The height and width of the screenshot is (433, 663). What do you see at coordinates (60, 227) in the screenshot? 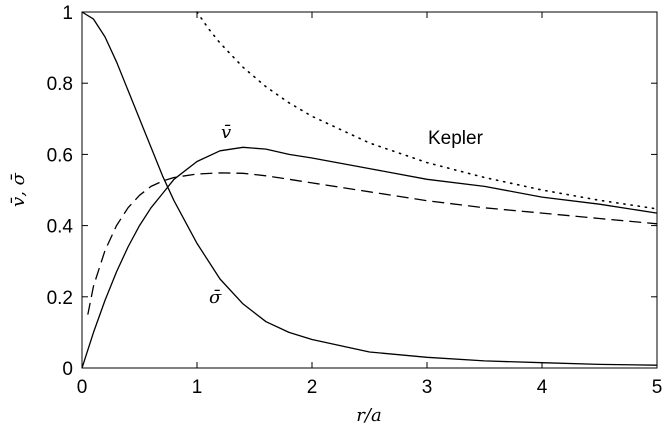
I see `y-tick-label: 0.4` at bounding box center [60, 227].